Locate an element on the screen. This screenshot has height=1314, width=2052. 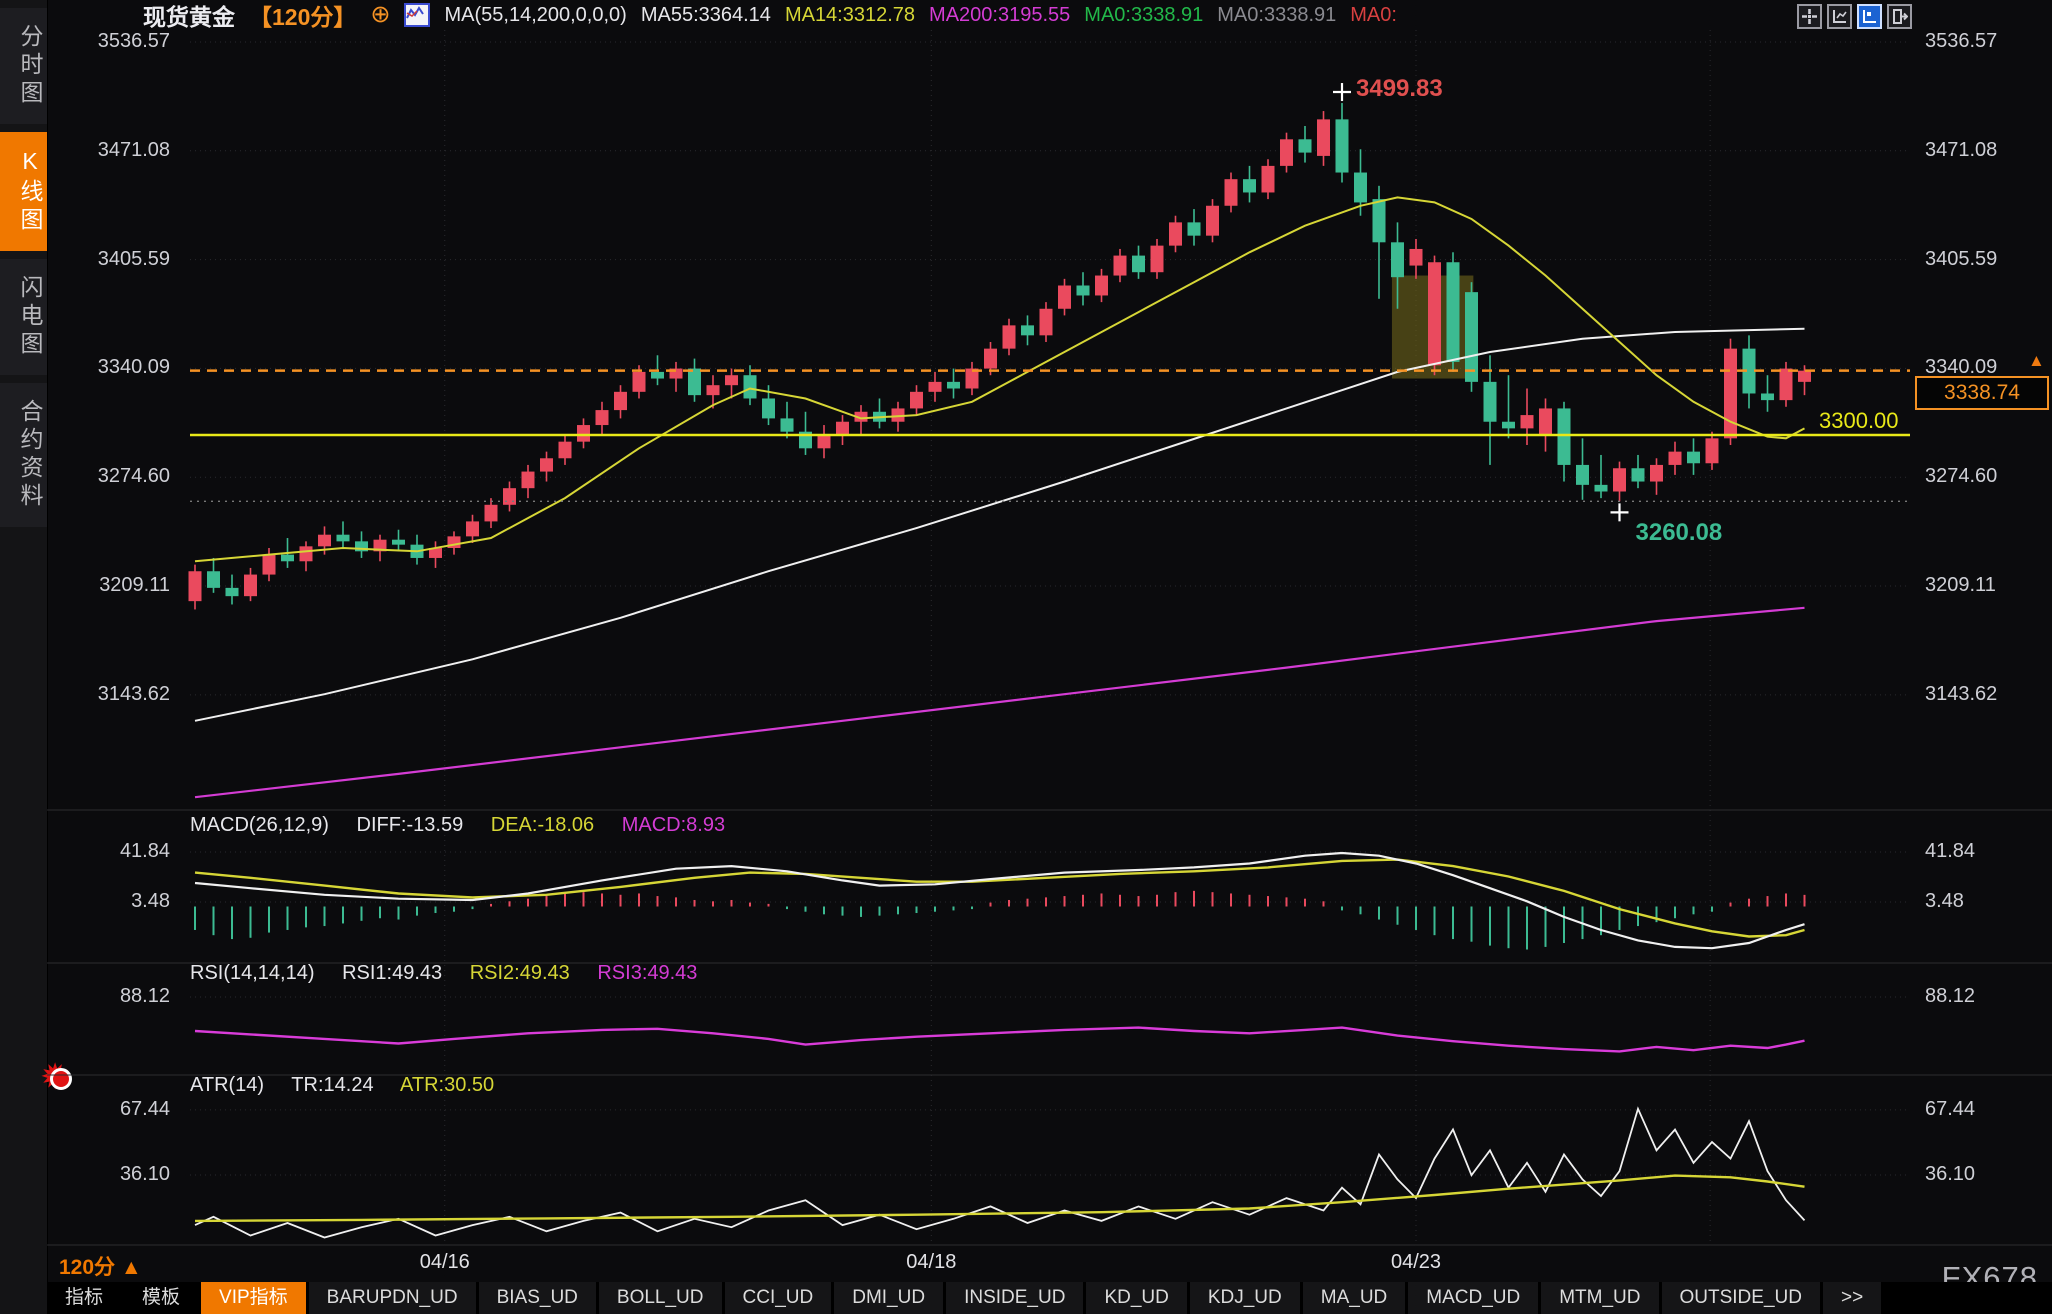
rsi-axis-label-left: 88.12 is located at coordinates (144, 996).